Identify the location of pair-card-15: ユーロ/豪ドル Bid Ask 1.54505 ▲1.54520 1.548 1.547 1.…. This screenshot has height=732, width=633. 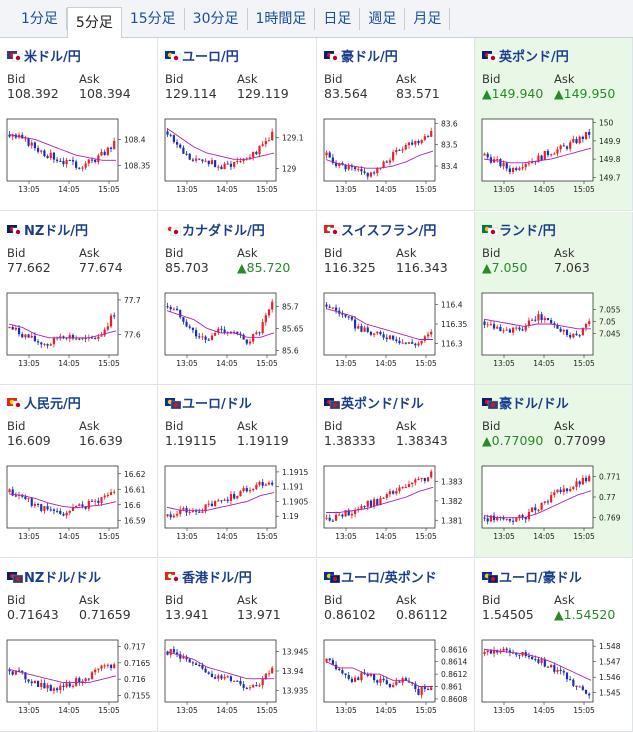
(554, 645).